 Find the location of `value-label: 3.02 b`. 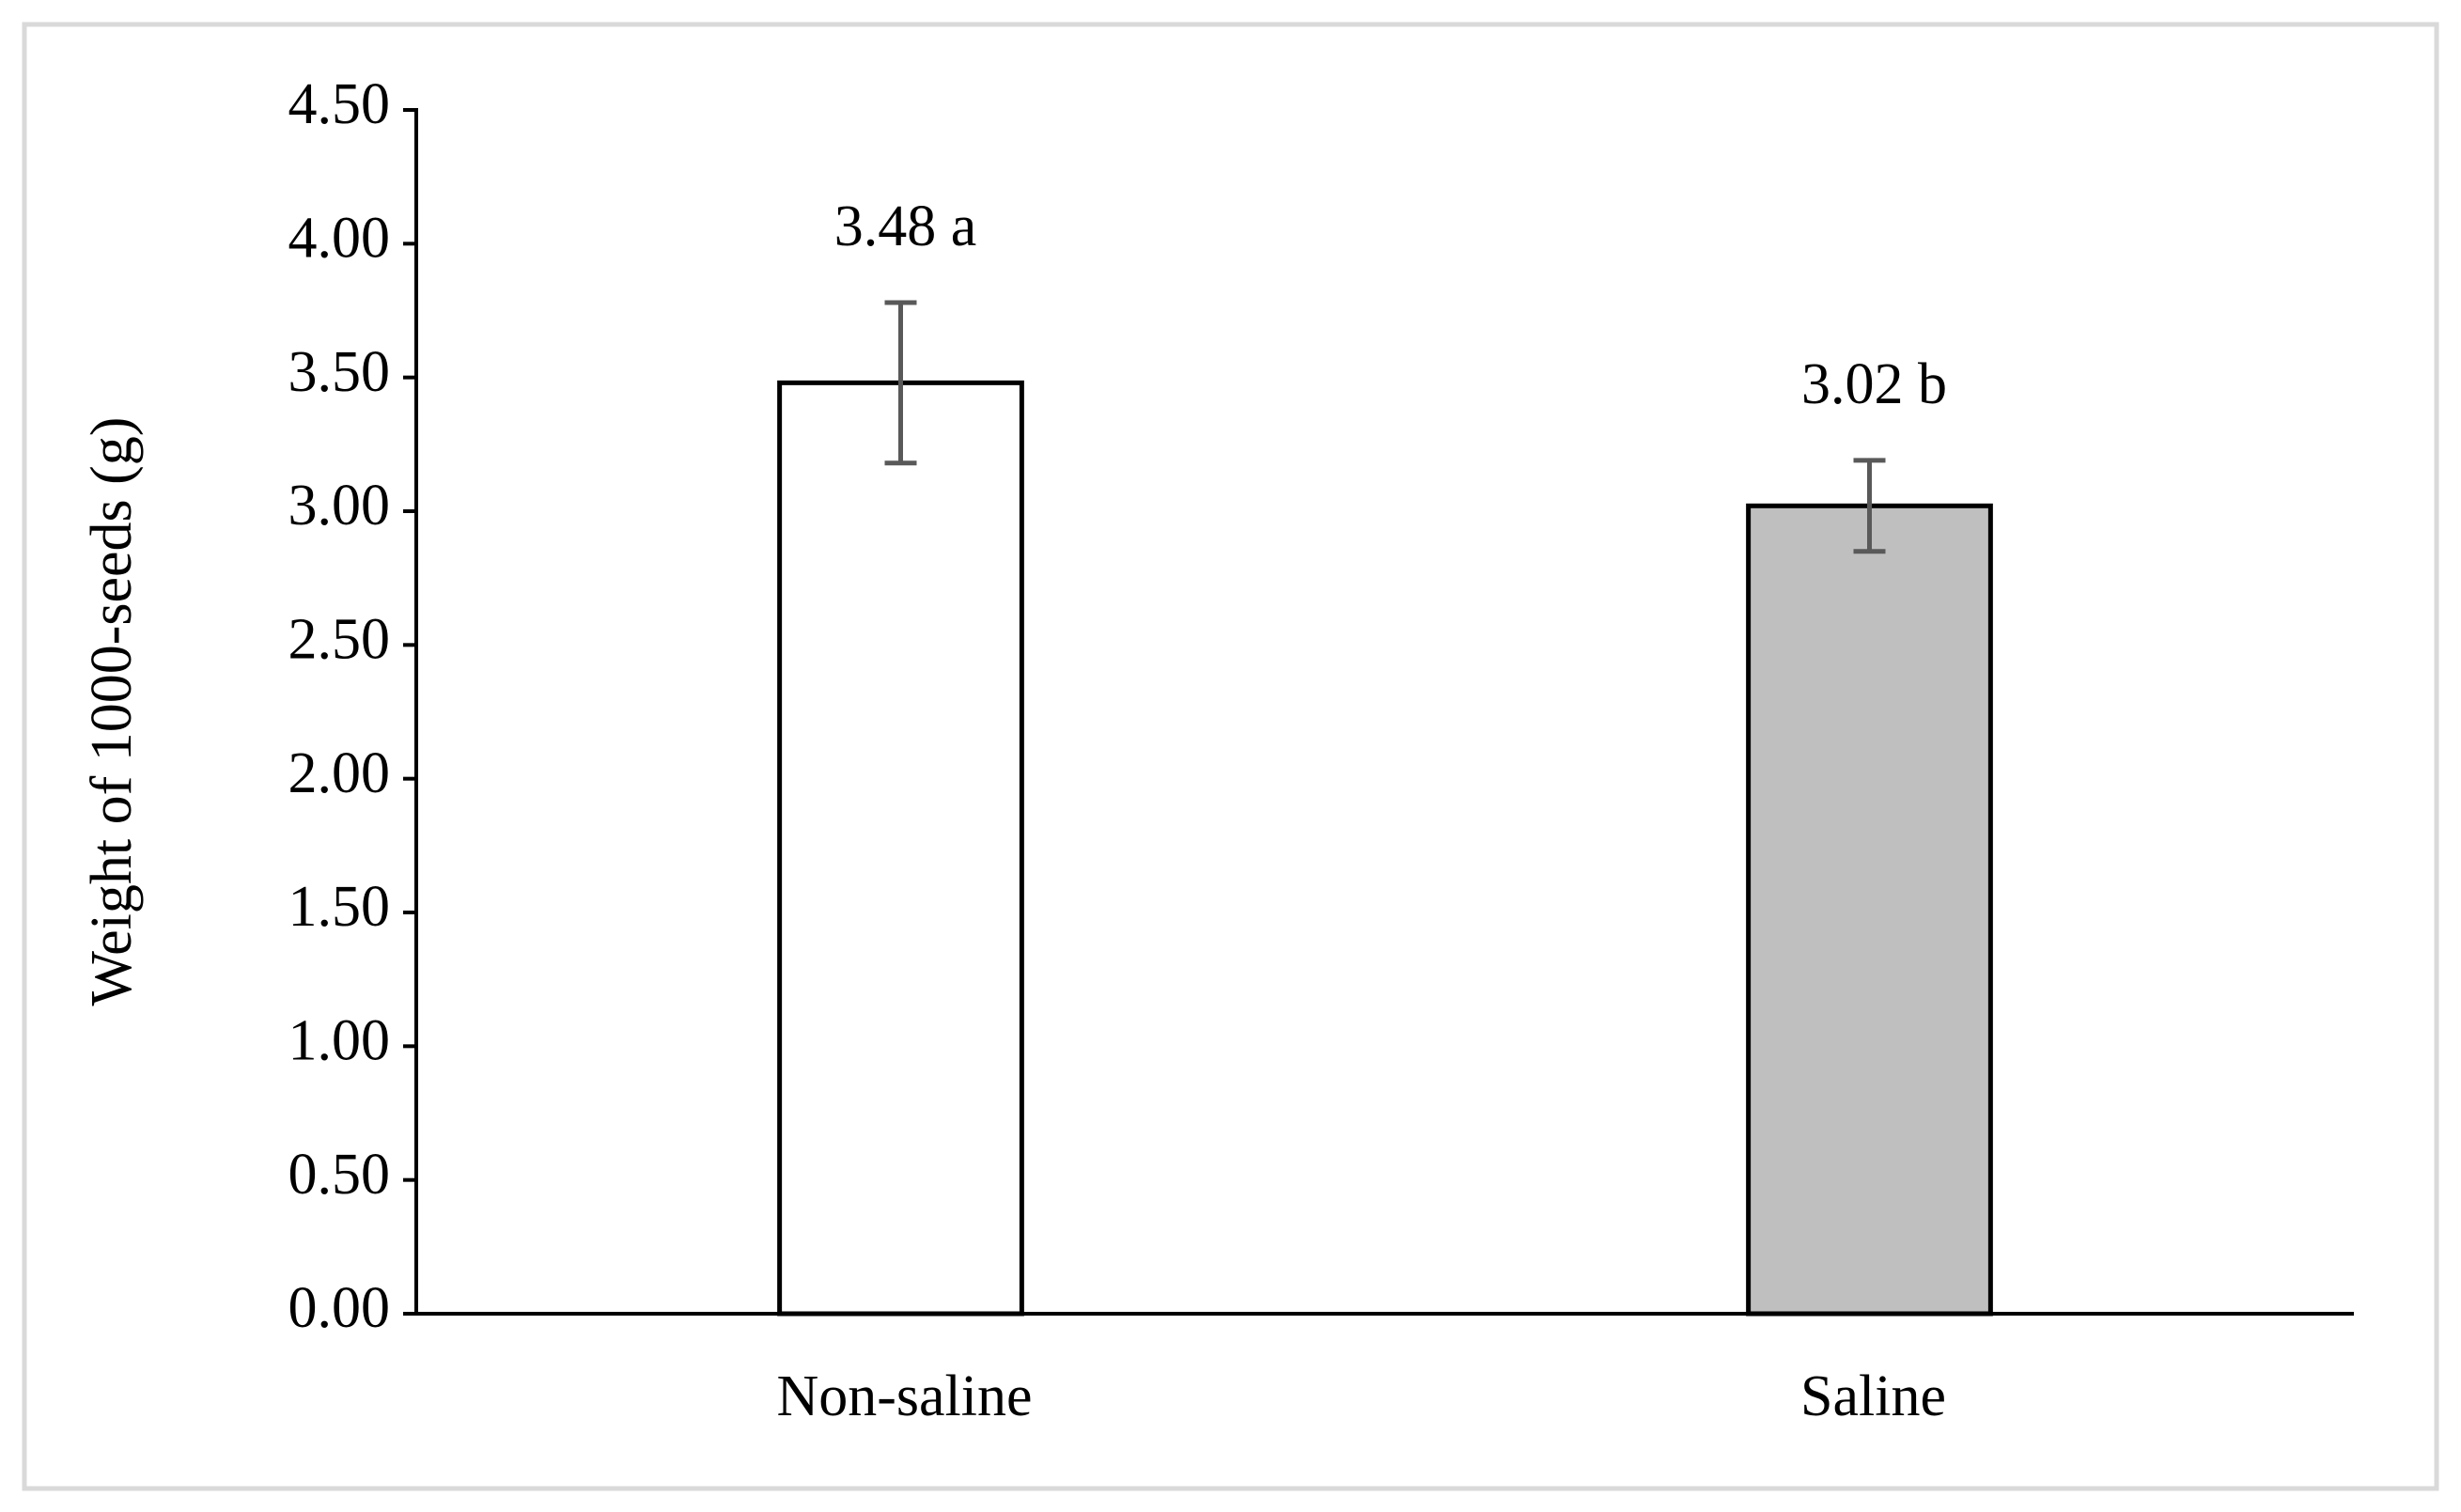

value-label: 3.02 b is located at coordinates (1874, 384).